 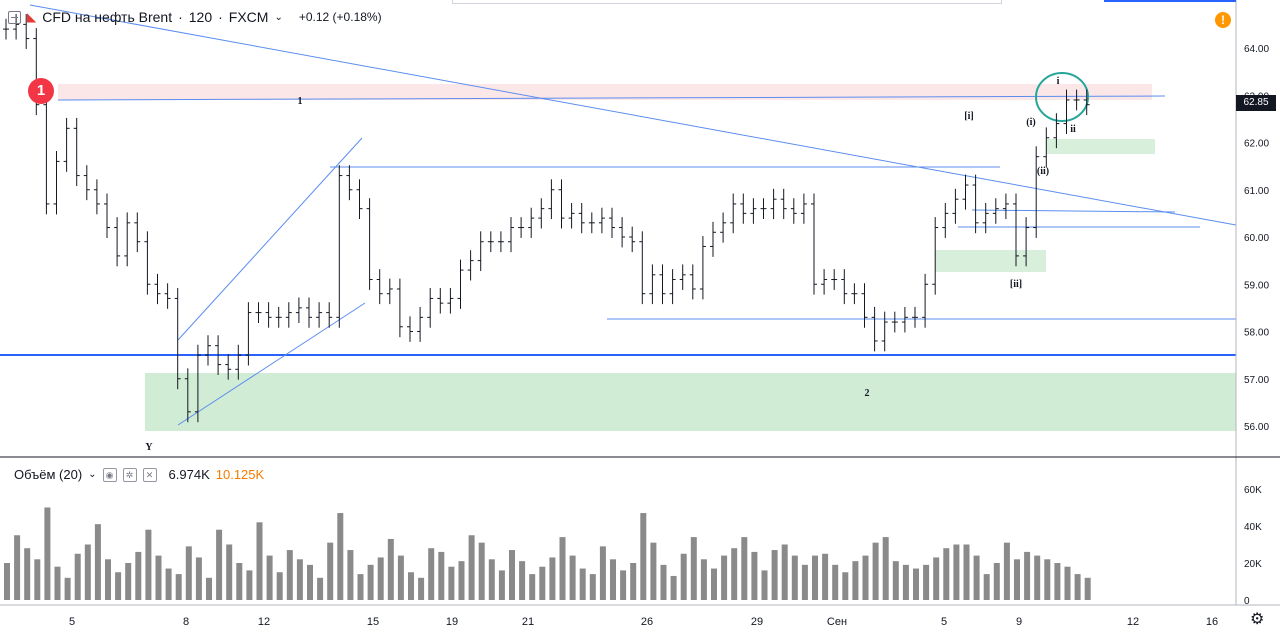 I want to click on volume-tick-label: 40K, so click(x=1253, y=527).